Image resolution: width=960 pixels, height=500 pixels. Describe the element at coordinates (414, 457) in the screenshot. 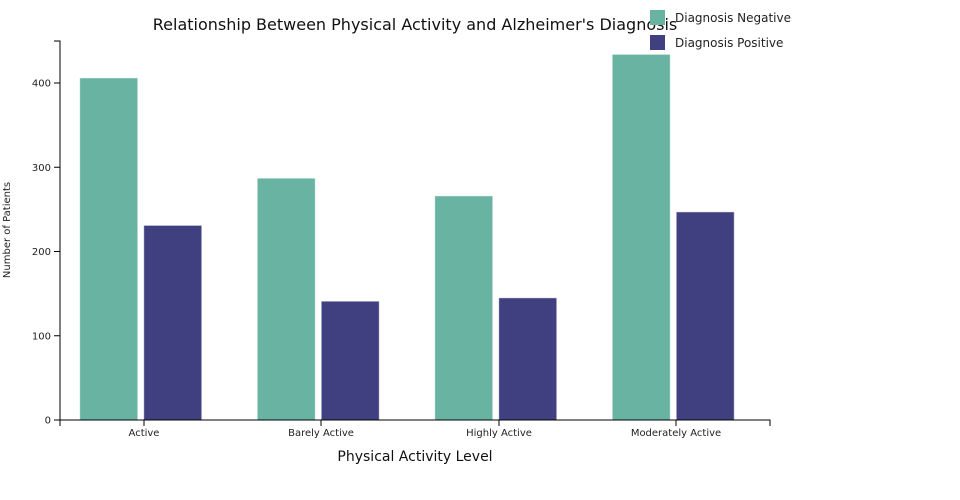

I see `x-axis-title: Physical Activity Level` at that location.